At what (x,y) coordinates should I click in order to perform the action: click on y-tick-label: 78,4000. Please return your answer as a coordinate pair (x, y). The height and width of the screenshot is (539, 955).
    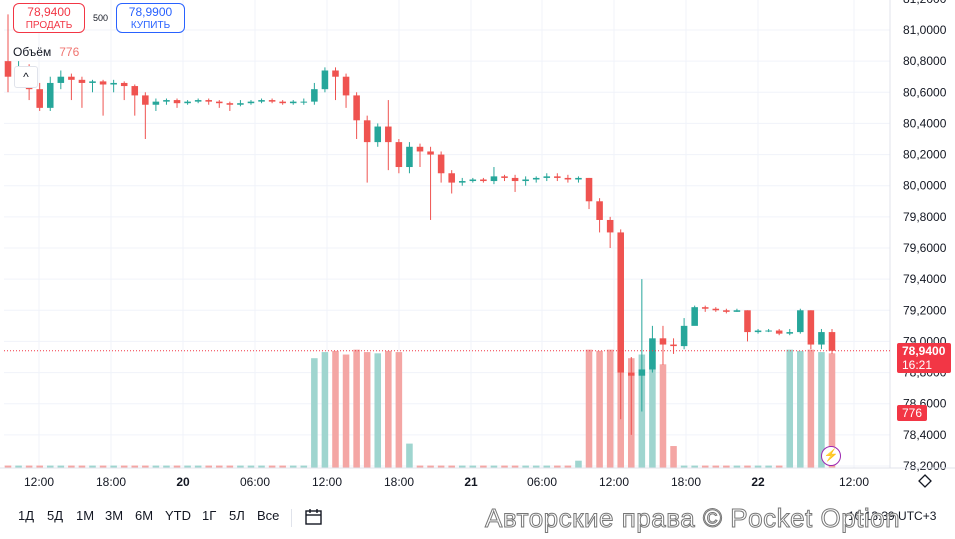
    Looking at the image, I should click on (925, 435).